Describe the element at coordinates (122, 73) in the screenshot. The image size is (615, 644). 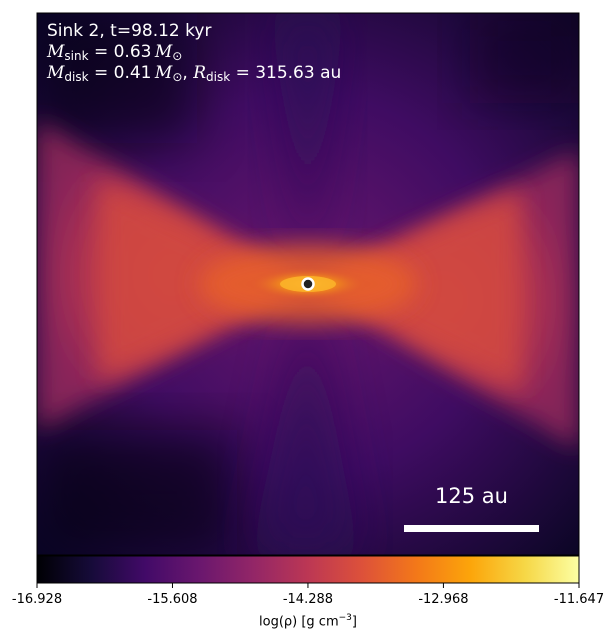
I see `disk-mass-value: = 0.41` at that location.